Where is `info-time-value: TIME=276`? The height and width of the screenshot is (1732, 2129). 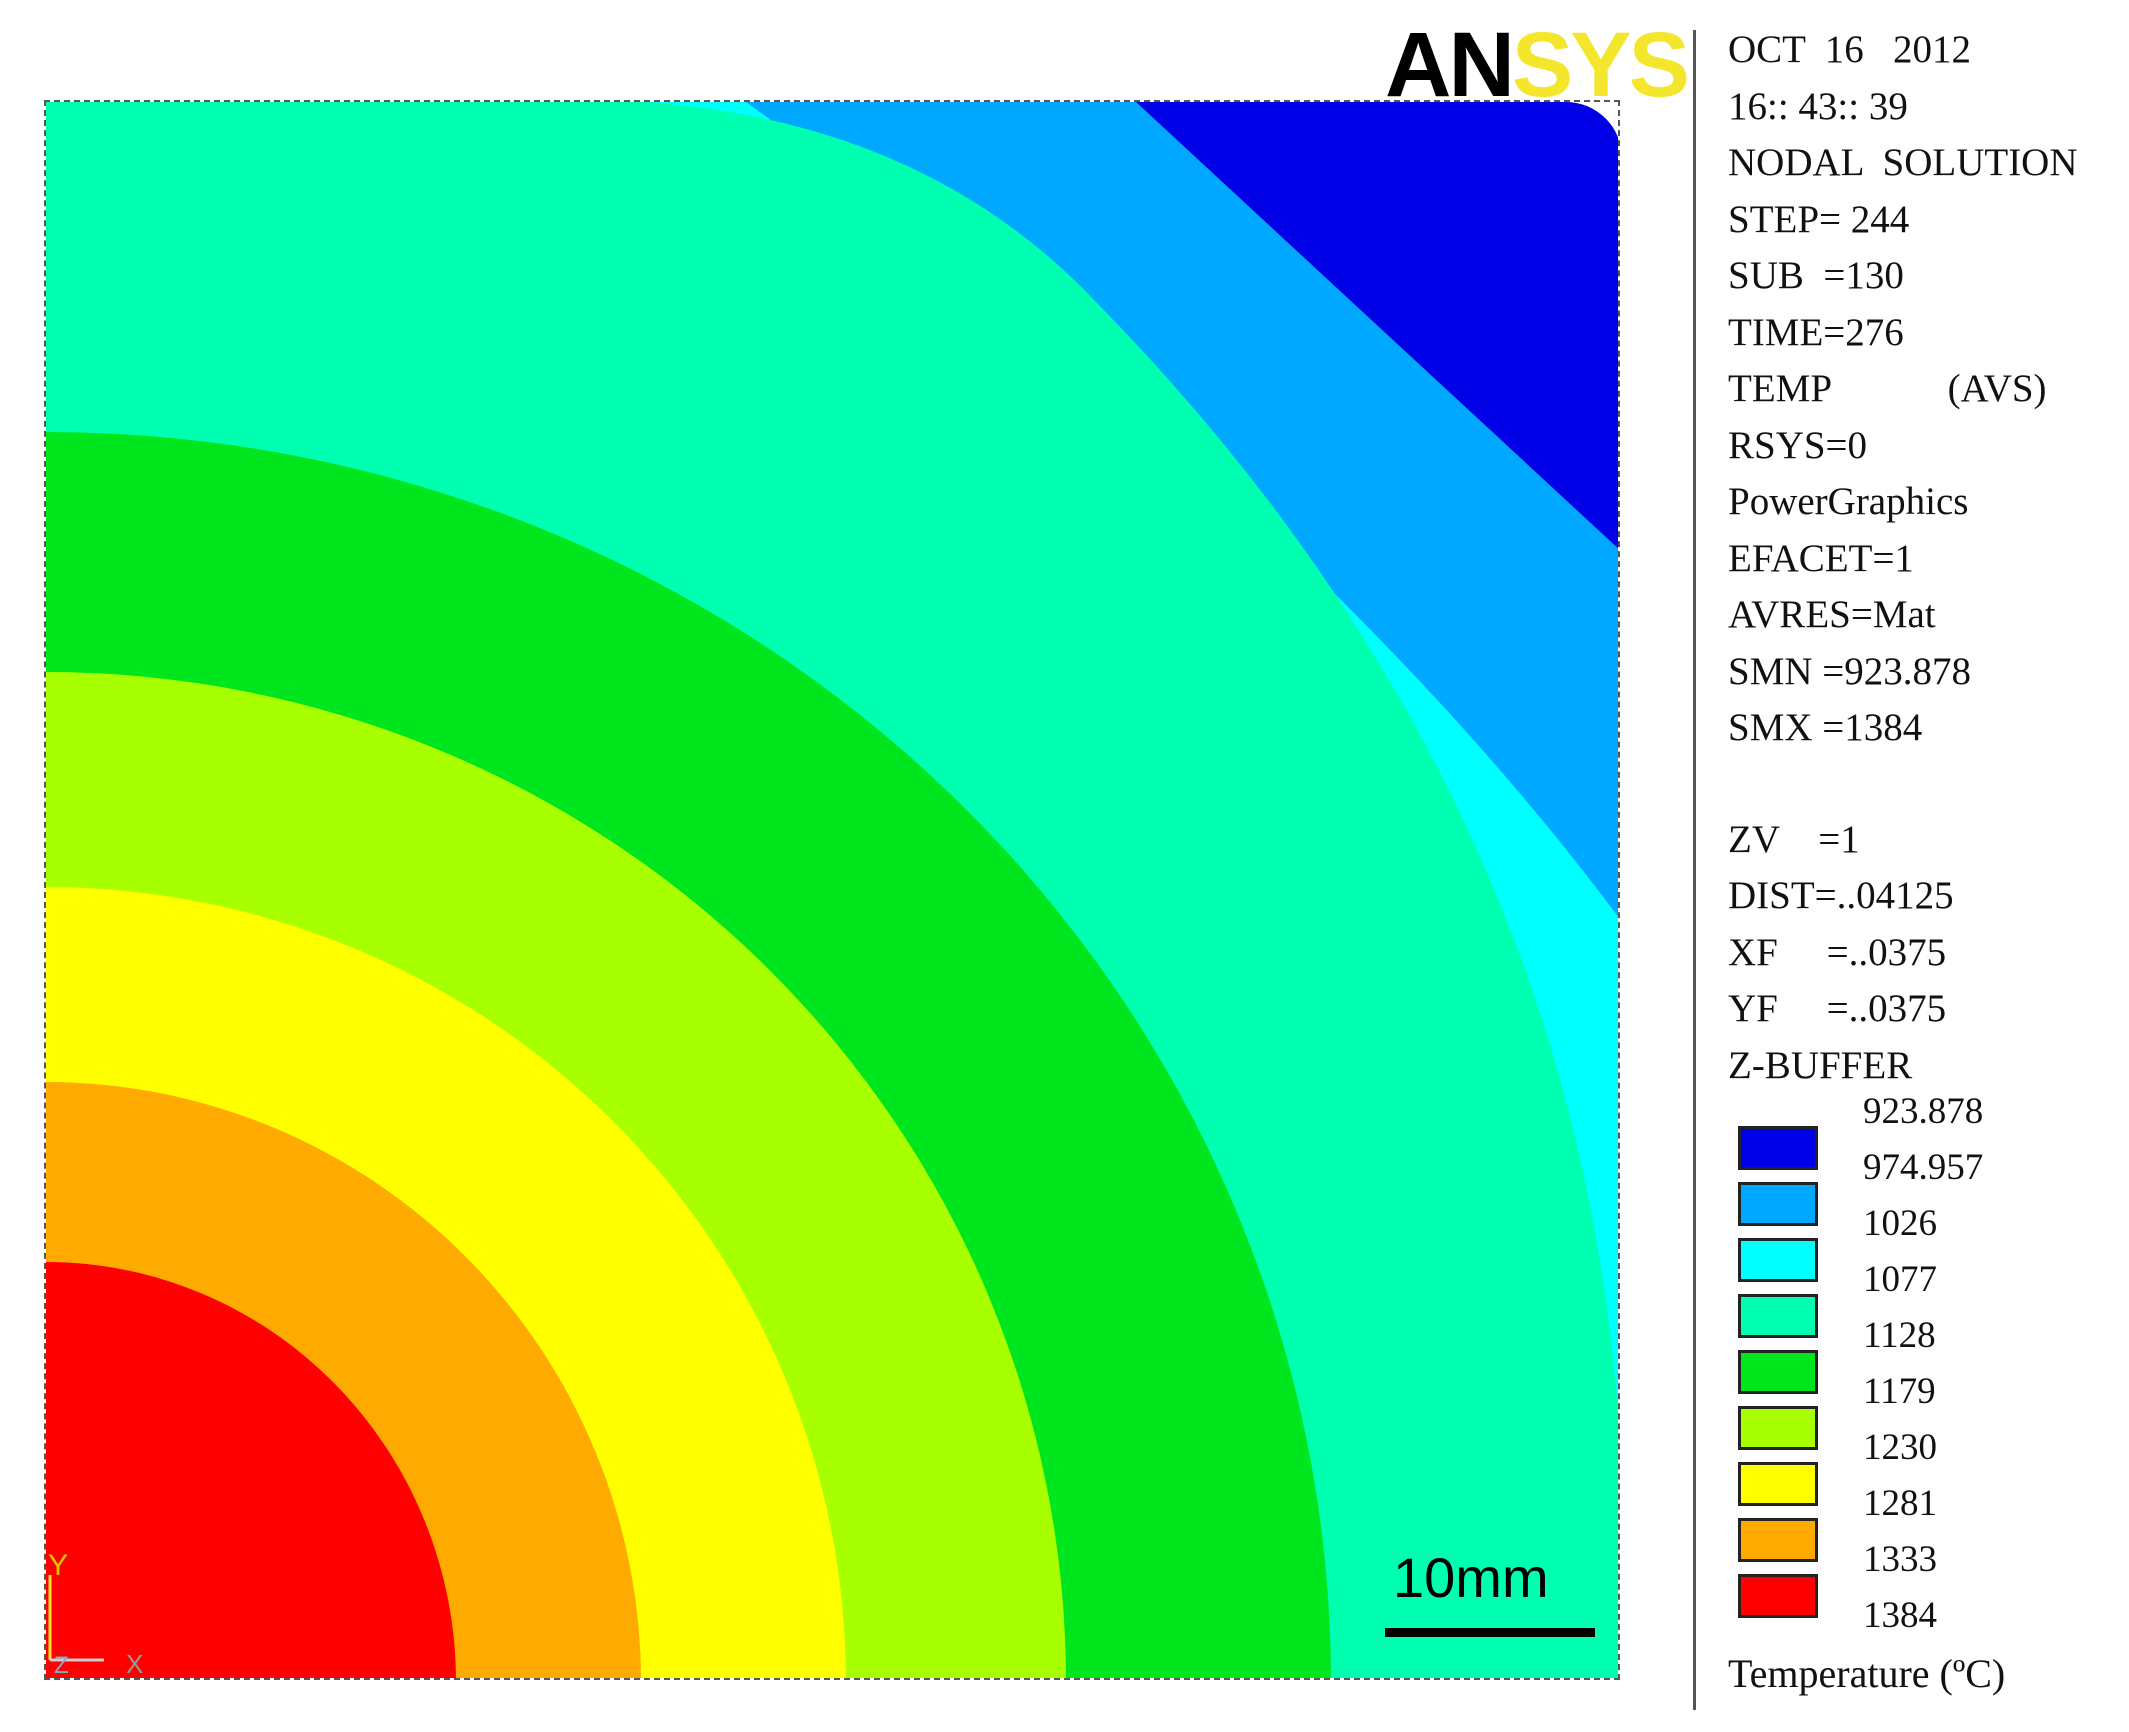
info-time-value: TIME=276 is located at coordinates (1816, 332).